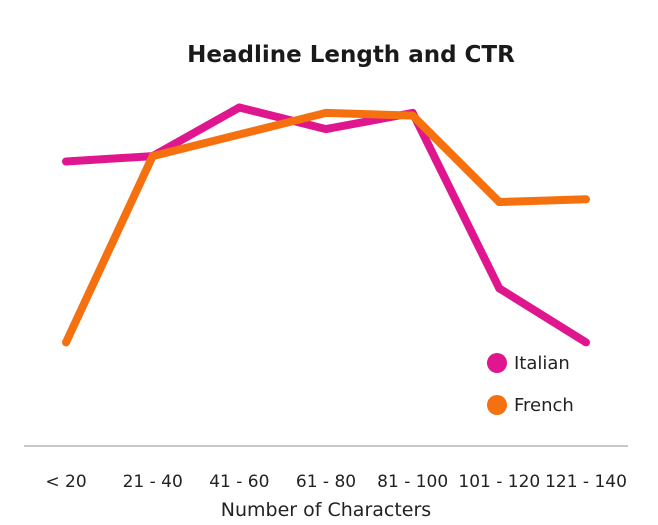  Describe the element at coordinates (542, 363) in the screenshot. I see `legend-label-italian: Italian` at that location.